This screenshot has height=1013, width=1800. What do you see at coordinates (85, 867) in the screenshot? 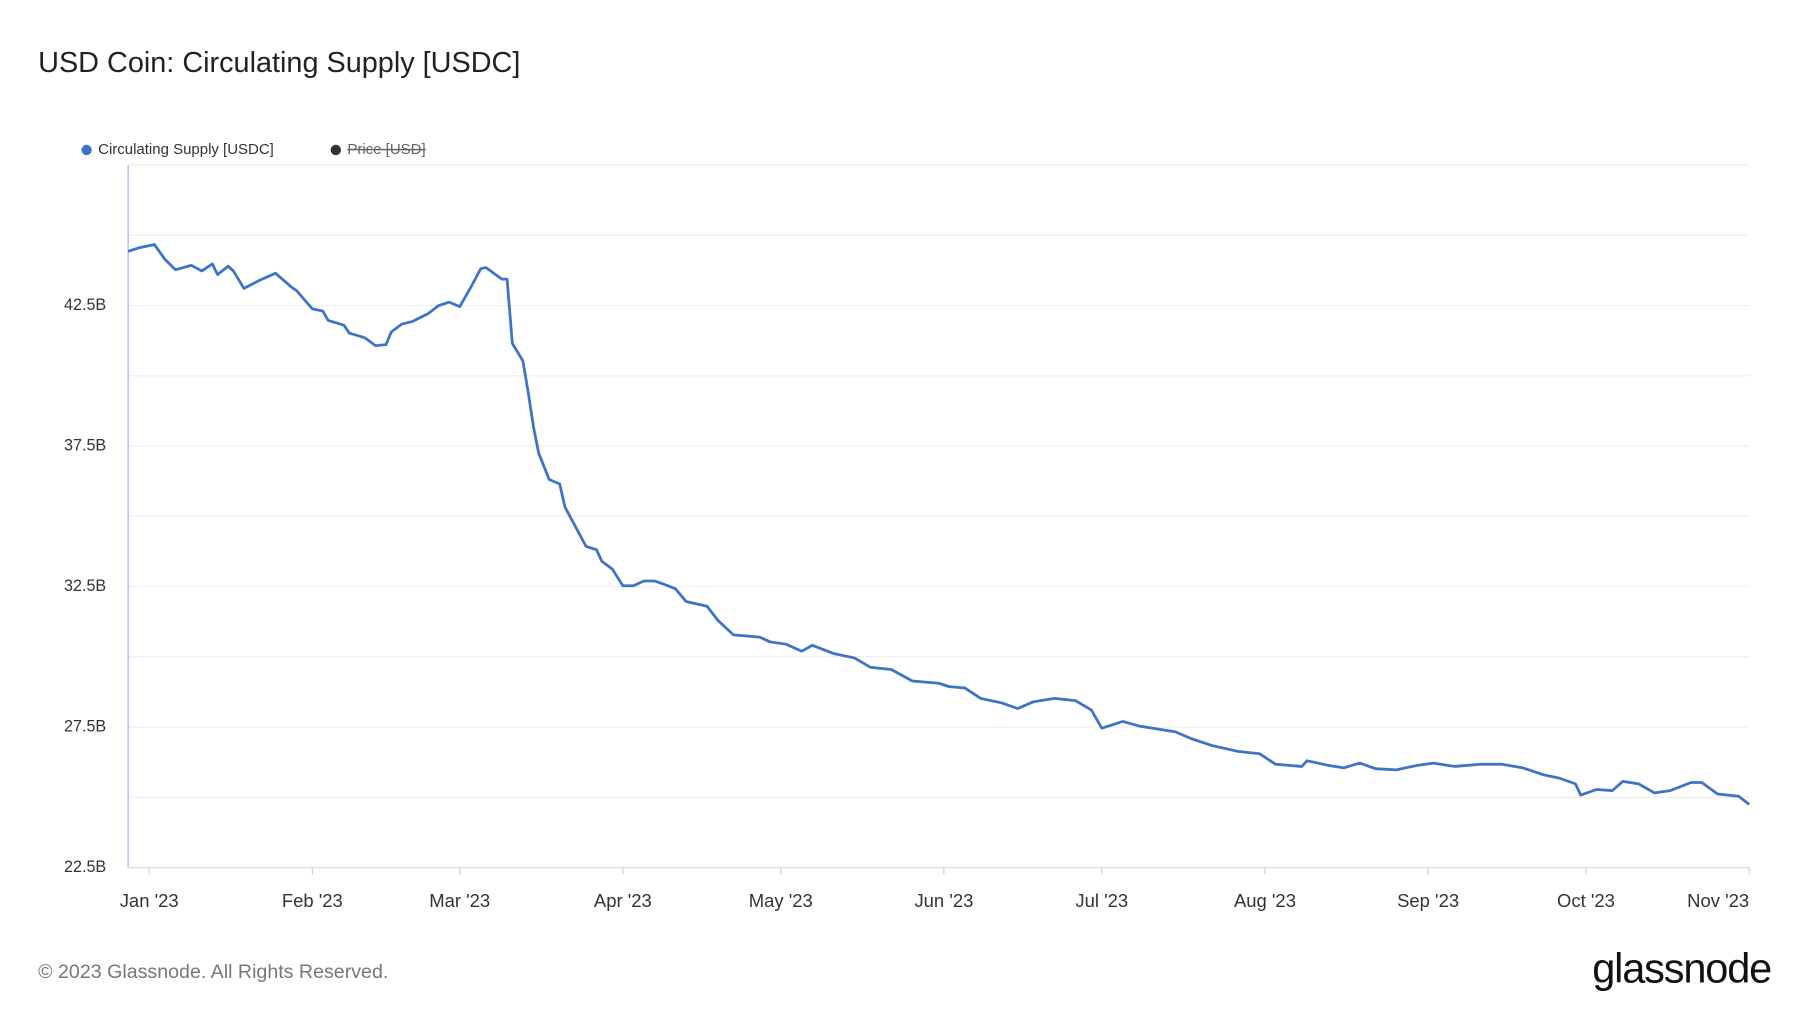
I see `y-tick-label: 22.5B` at bounding box center [85, 867].